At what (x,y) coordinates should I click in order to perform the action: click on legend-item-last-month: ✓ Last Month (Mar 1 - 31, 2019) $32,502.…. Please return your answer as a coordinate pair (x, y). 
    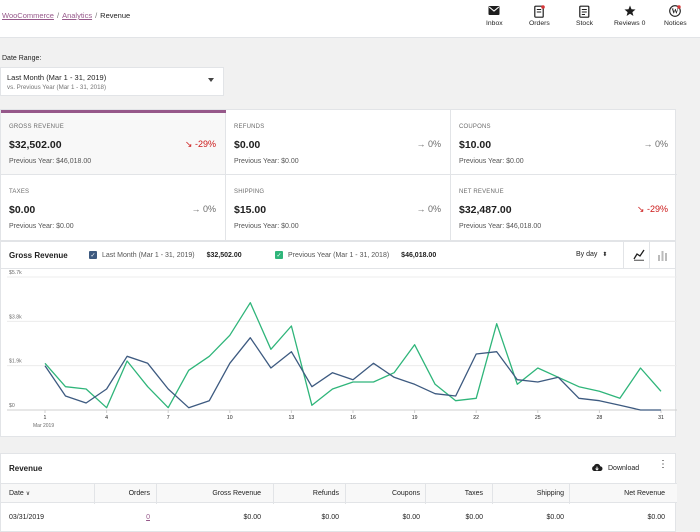
    Looking at the image, I should click on (165, 255).